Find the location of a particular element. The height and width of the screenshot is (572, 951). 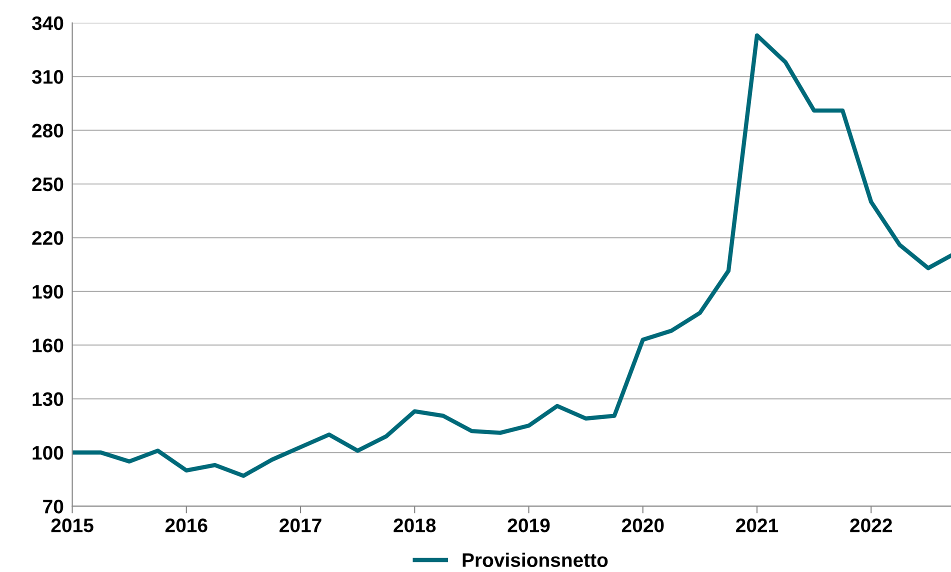

x-tick-label: 2018 is located at coordinates (415, 525).